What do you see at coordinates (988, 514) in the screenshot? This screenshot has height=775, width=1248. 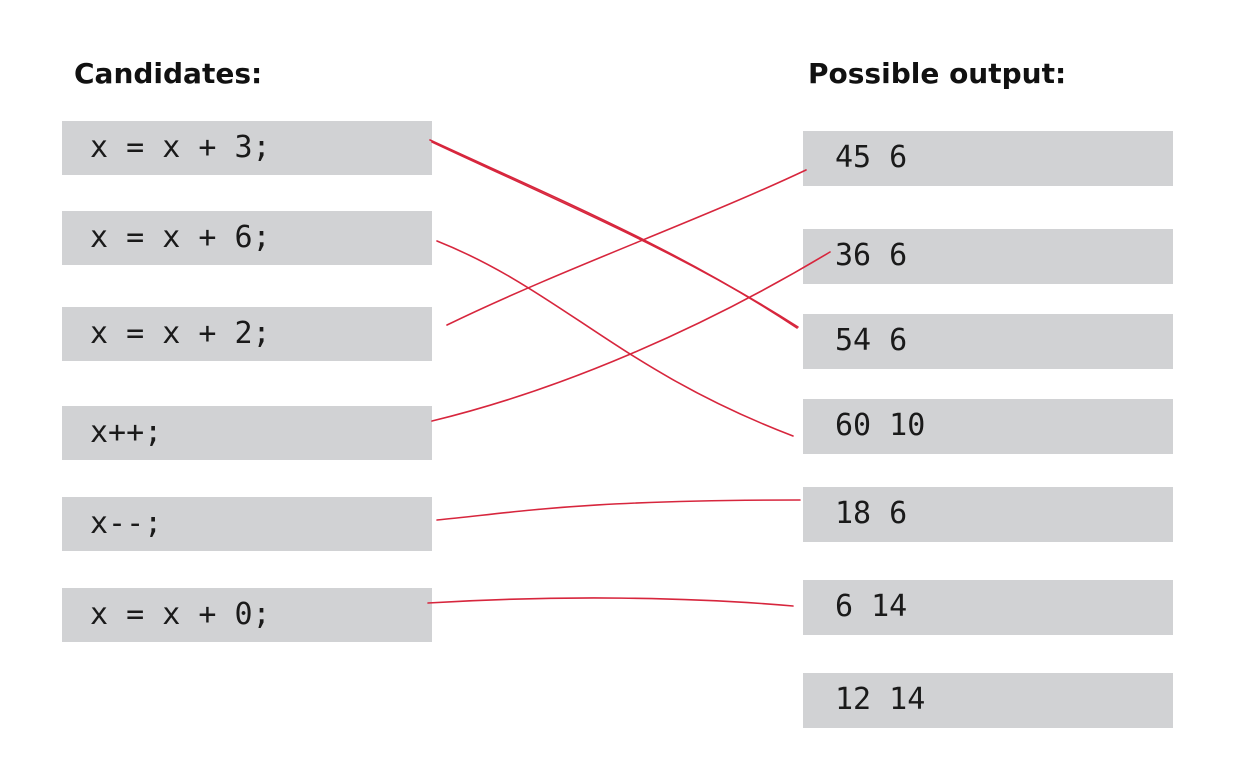 I see `output-box: 18 6` at bounding box center [988, 514].